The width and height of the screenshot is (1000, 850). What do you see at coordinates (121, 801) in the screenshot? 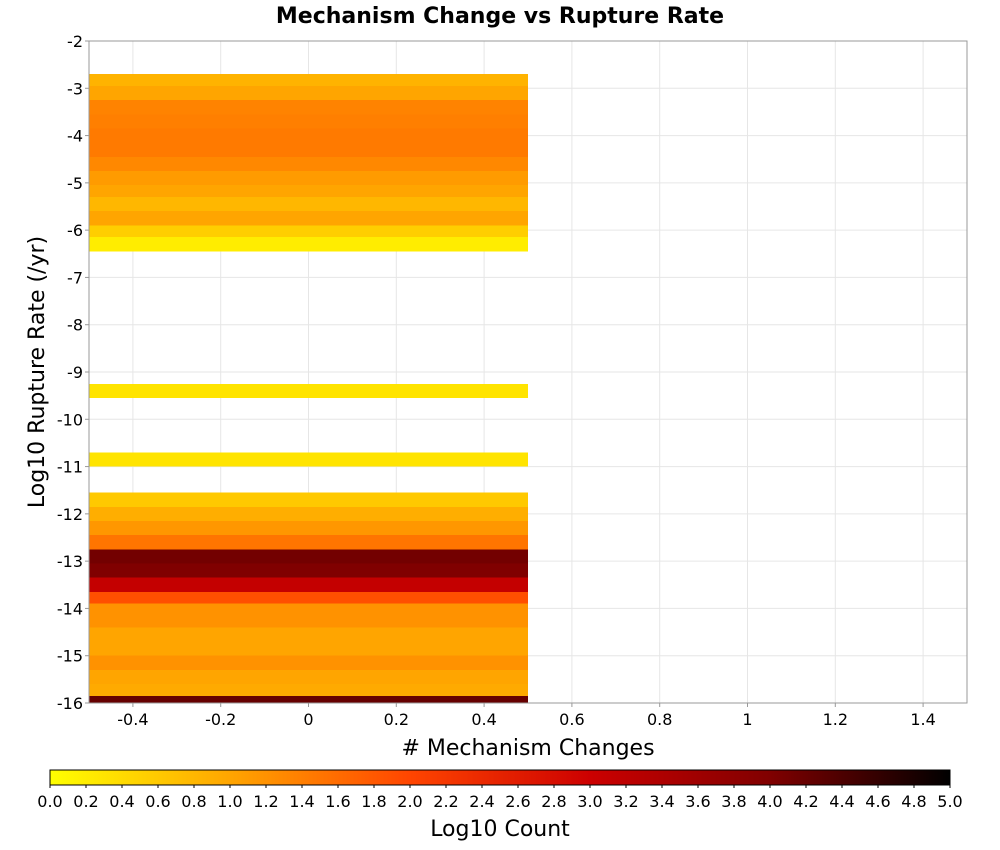
I see `colorbar-tick-label: 0.4` at bounding box center [121, 801].